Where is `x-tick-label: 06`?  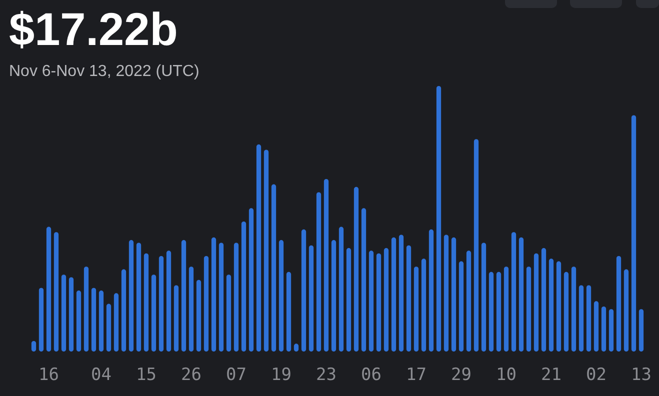 x-tick-label: 06 is located at coordinates (371, 375).